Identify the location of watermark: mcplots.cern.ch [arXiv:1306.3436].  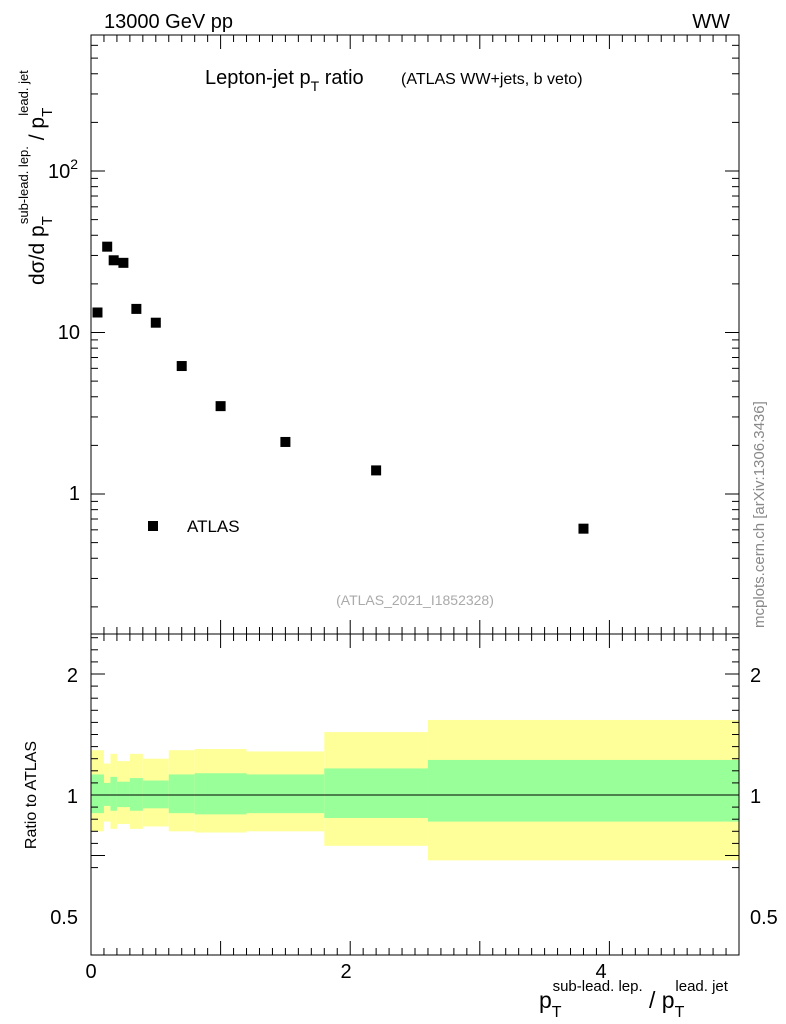
(759, 514).